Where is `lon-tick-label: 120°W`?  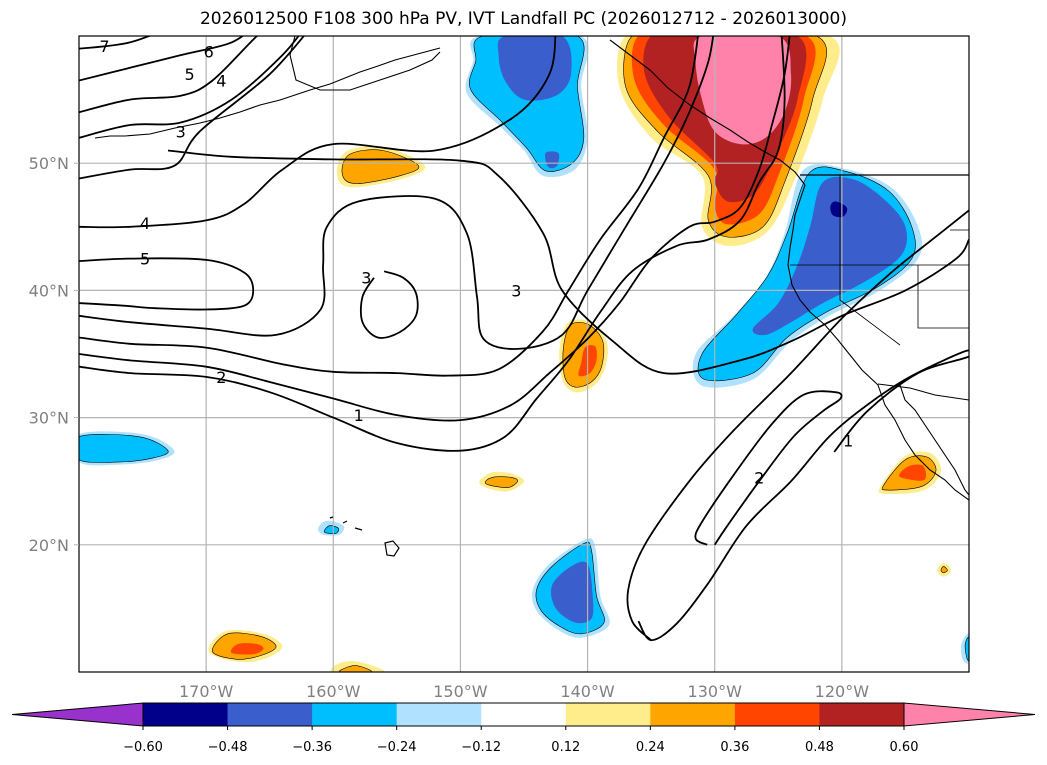 lon-tick-label: 120°W is located at coordinates (842, 691).